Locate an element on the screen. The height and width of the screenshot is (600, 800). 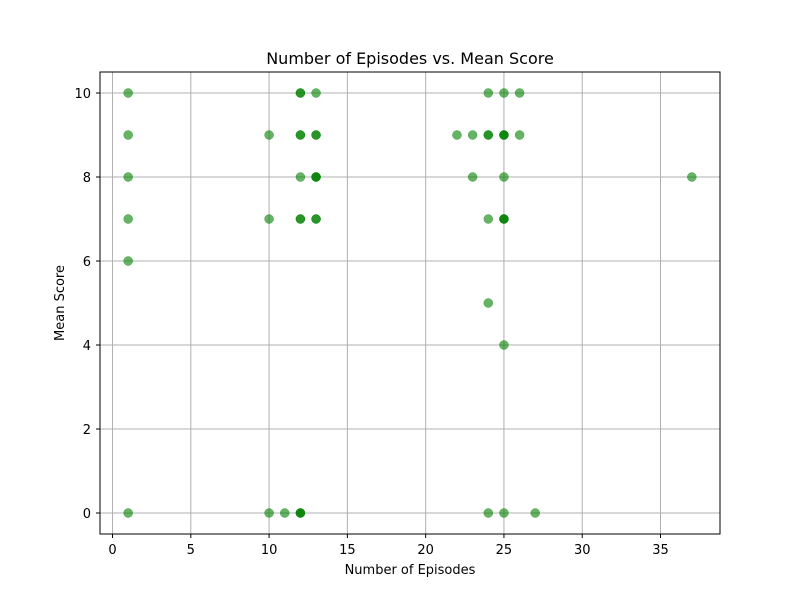
x-tick-label: 5 is located at coordinates (191, 550).